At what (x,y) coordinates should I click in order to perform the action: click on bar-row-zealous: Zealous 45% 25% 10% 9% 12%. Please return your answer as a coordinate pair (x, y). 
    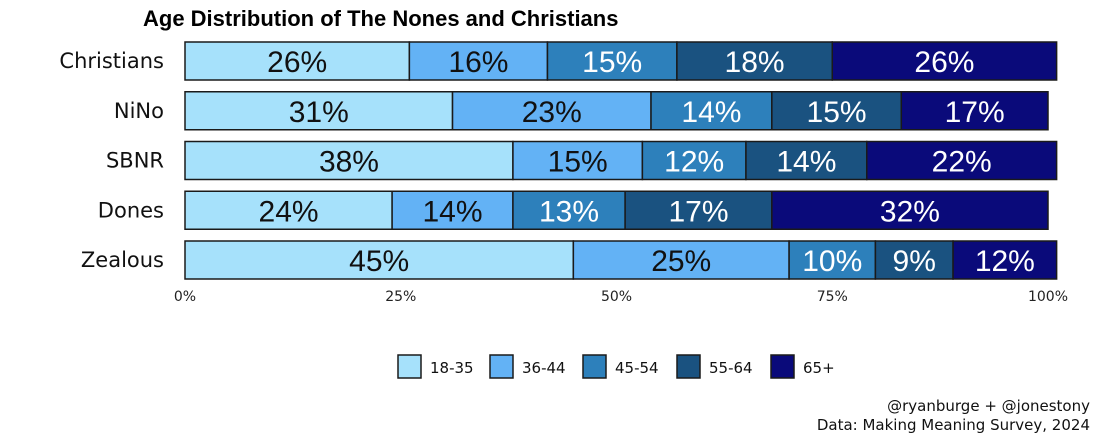
    Looking at the image, I should click on (569, 260).